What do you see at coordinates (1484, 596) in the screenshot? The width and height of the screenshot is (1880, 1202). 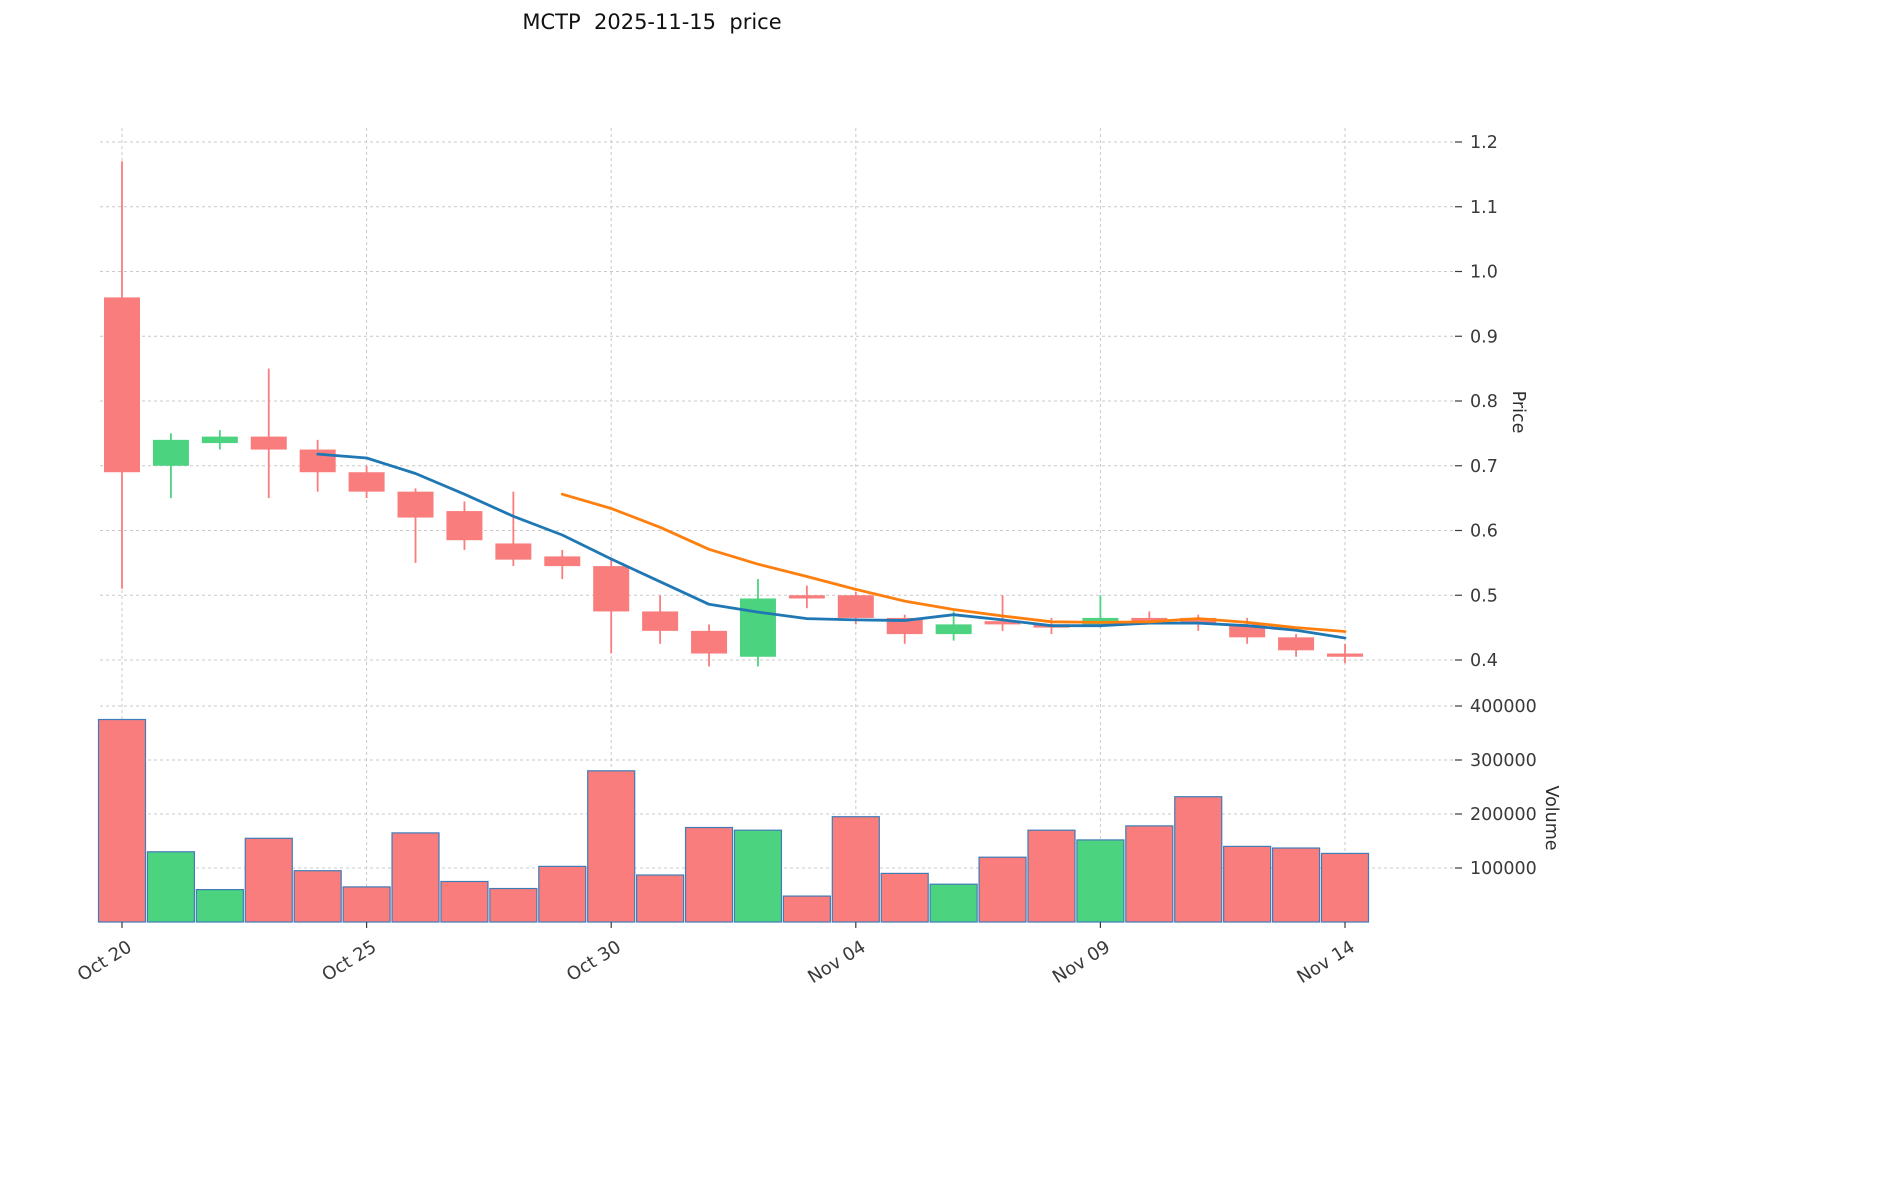 I see `price-tick-label: 0.5` at bounding box center [1484, 596].